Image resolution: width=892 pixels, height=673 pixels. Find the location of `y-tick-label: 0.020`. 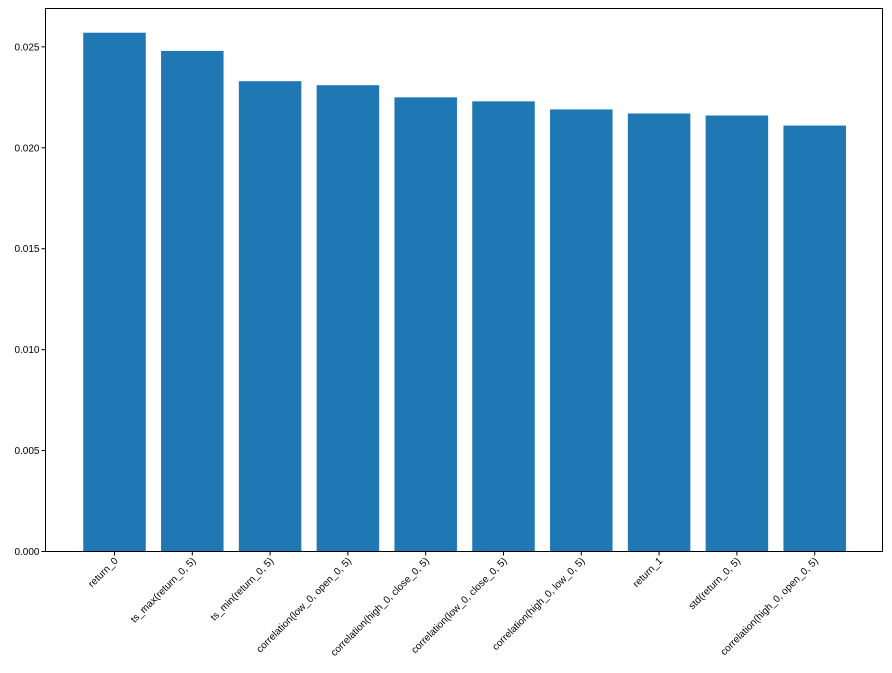

y-tick-label: 0.020 is located at coordinates (26, 148).